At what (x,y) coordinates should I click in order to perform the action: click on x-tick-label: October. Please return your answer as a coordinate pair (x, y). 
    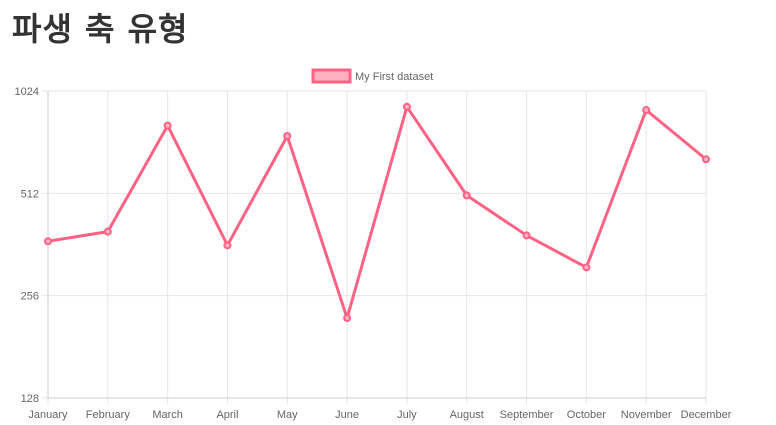
    Looking at the image, I should click on (586, 415).